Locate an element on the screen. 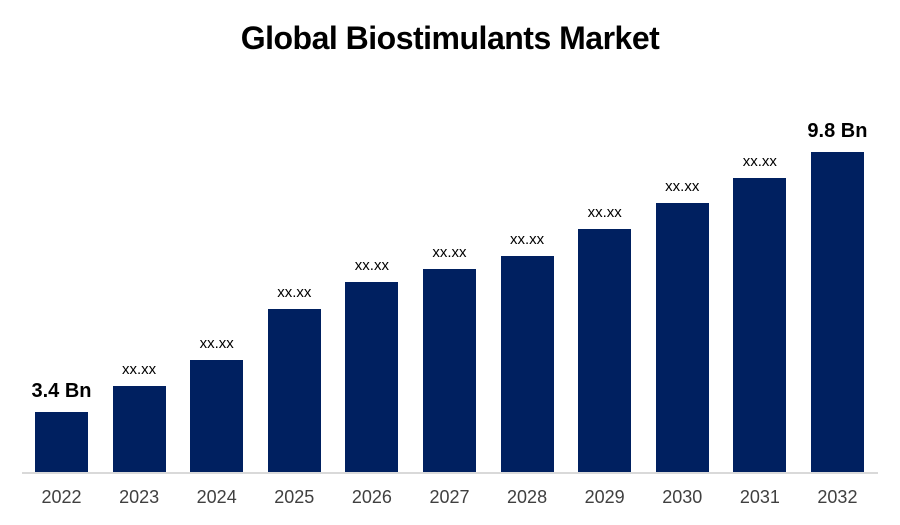 The image size is (900, 525). bar-group-2024: xx.xx is located at coordinates (217, 403).